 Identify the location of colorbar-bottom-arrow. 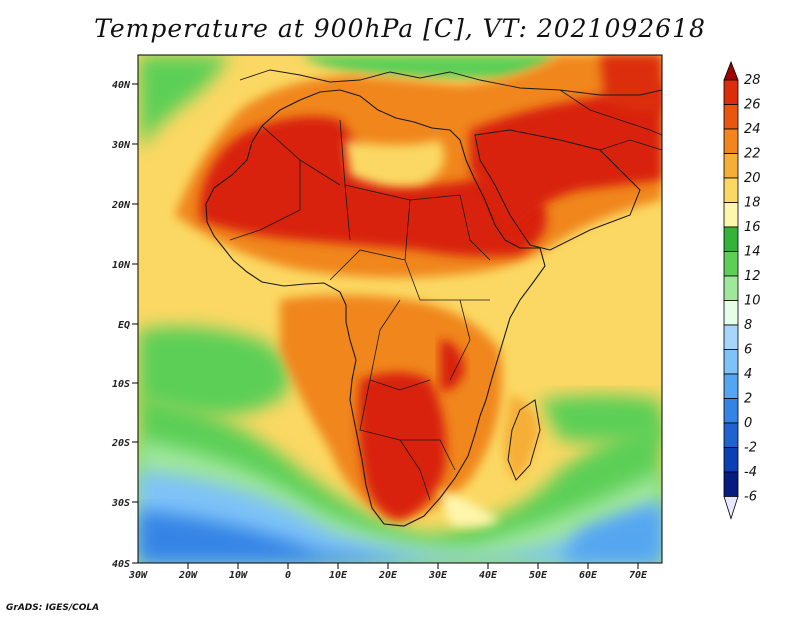
(731, 508).